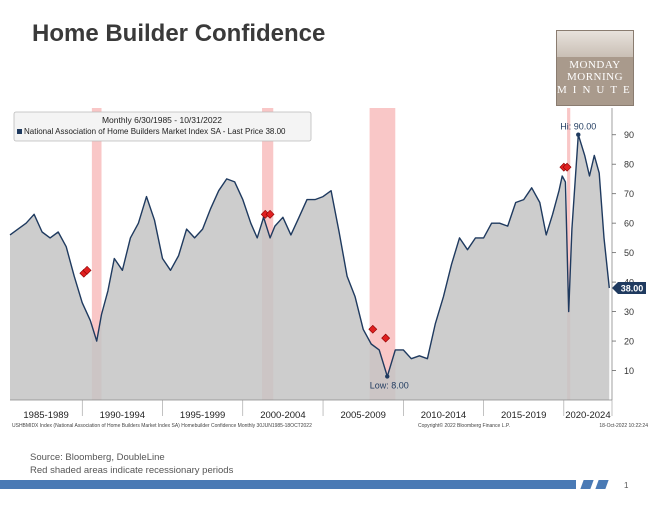 Image resolution: width=660 pixels, height=510 pixels. Describe the element at coordinates (162, 120) in the screenshot. I see `legend-period: Monthly 6/30/1985 - 10/31/2022` at that location.